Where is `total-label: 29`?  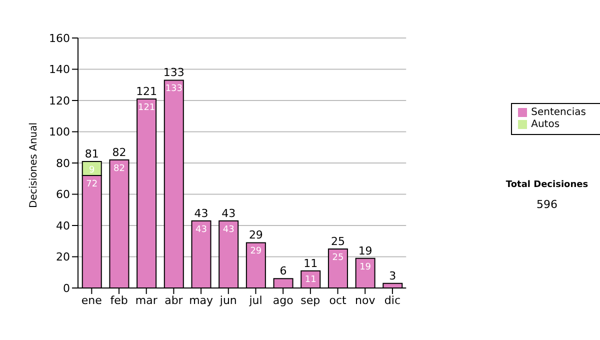 total-label: 29 is located at coordinates (255, 235).